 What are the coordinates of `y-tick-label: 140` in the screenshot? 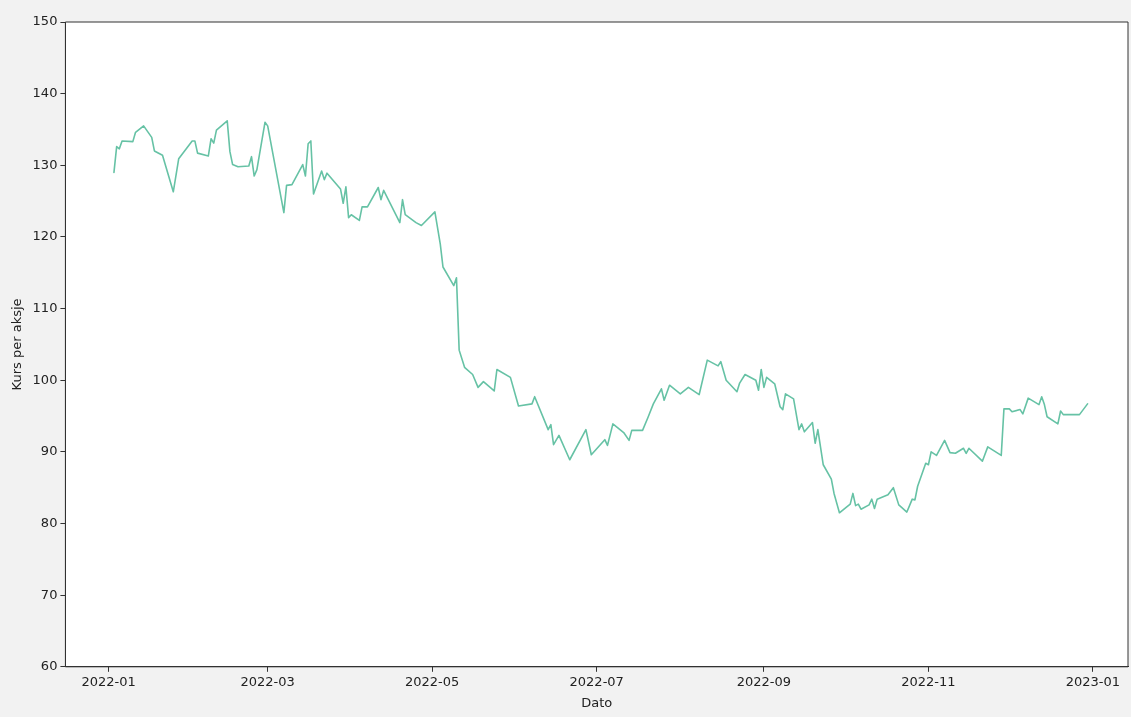 It's located at (45, 93).